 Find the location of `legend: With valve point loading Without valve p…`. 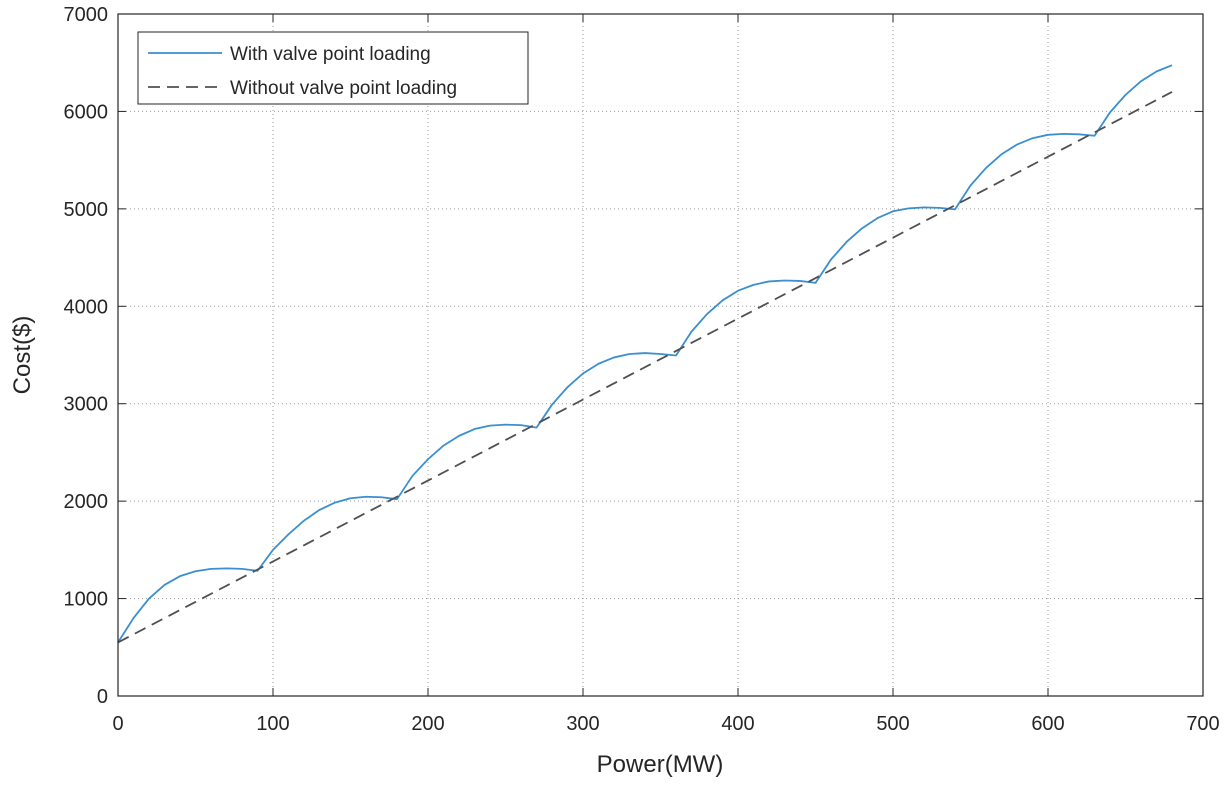

legend: With valve point loading Without valve p… is located at coordinates (333, 68).